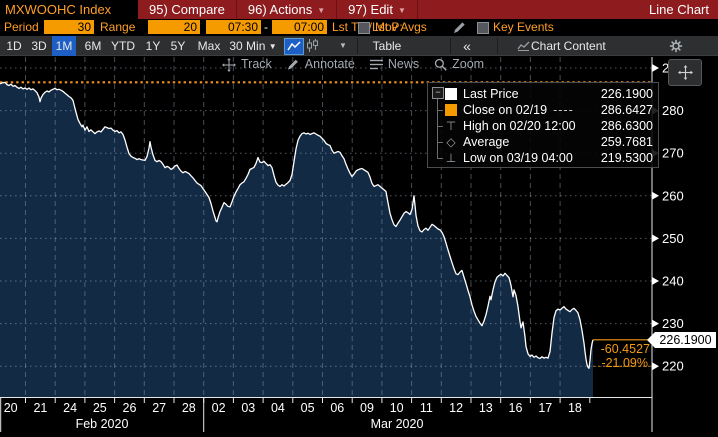 The width and height of the screenshot is (718, 437). Describe the element at coordinates (673, 195) in the screenshot. I see `y-axis-label: 260` at that location.